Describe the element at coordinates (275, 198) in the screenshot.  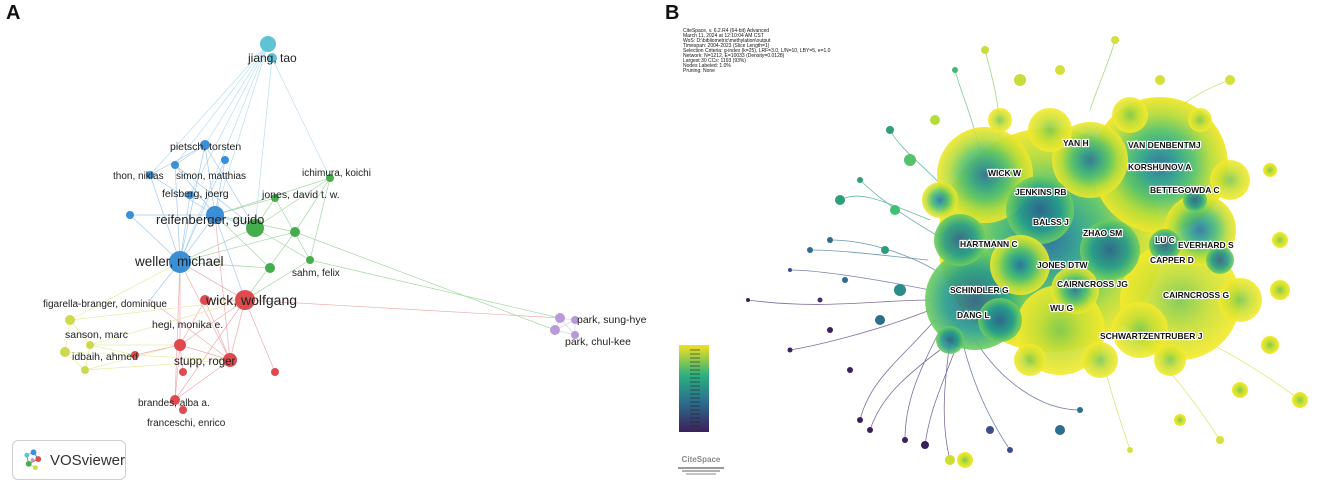
I see `node-jones-david` at that location.